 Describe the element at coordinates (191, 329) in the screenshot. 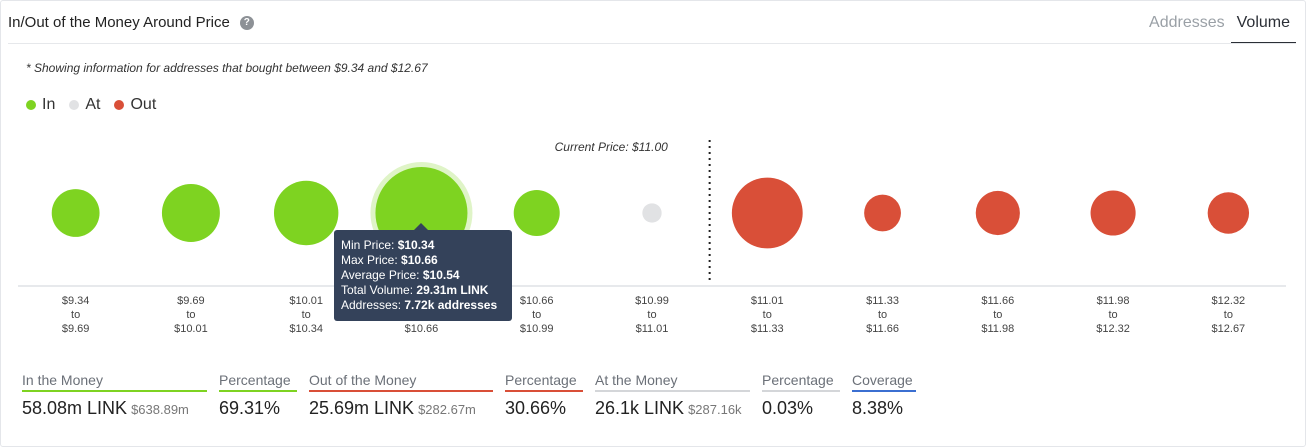

I see `x-tick-label-1-2: $10.01` at that location.